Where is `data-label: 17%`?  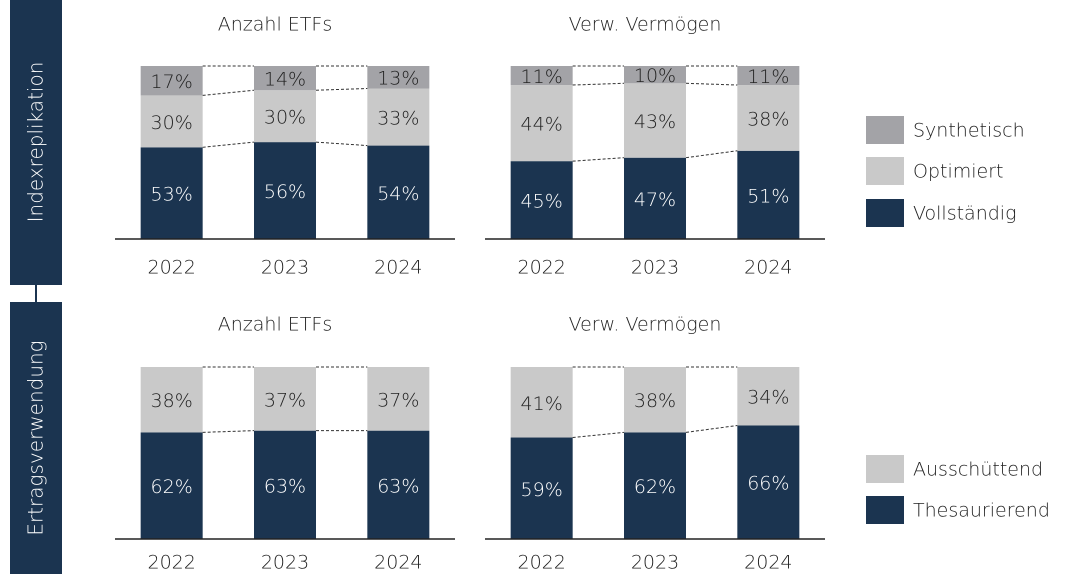
data-label: 17% is located at coordinates (172, 82).